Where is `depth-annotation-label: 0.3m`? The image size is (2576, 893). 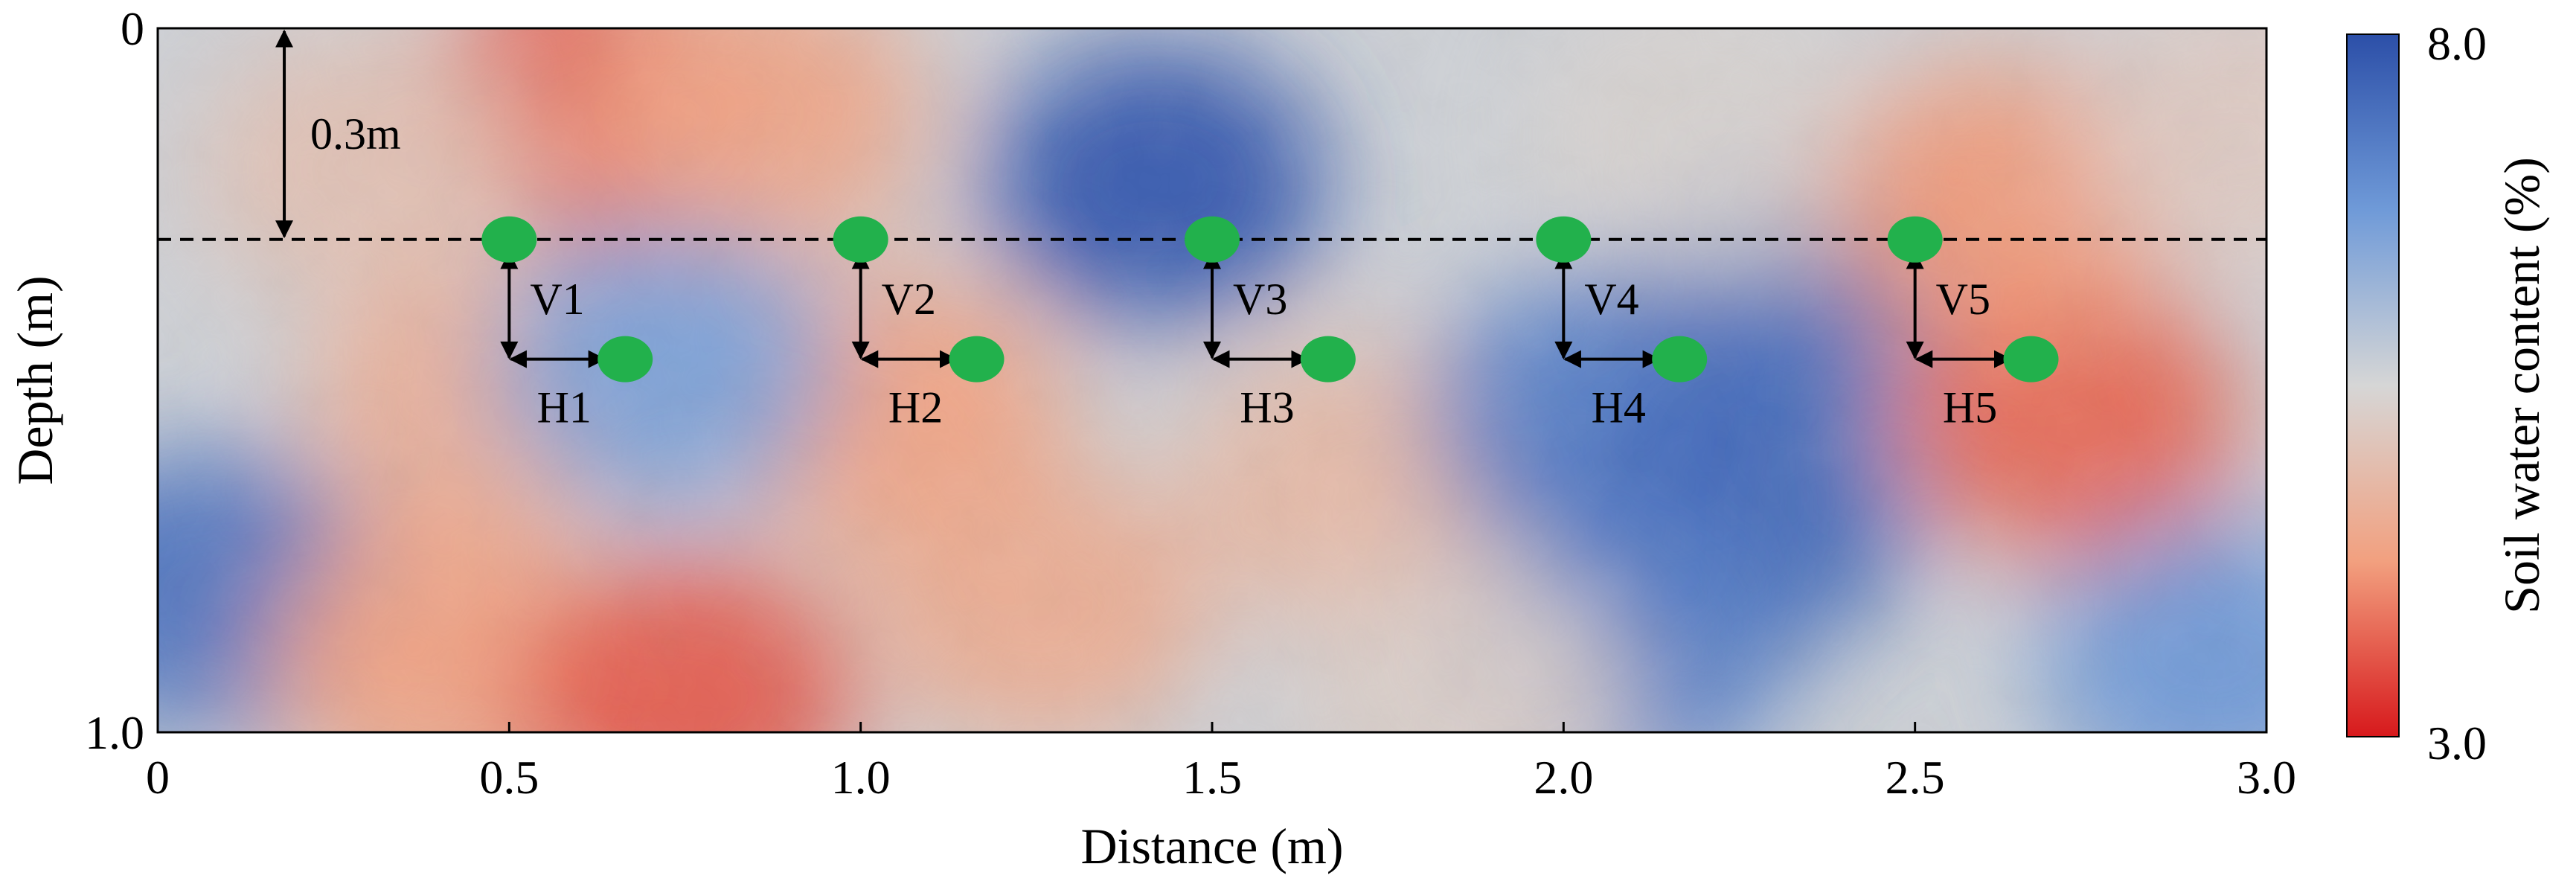 depth-annotation-label: 0.3m is located at coordinates (356, 134).